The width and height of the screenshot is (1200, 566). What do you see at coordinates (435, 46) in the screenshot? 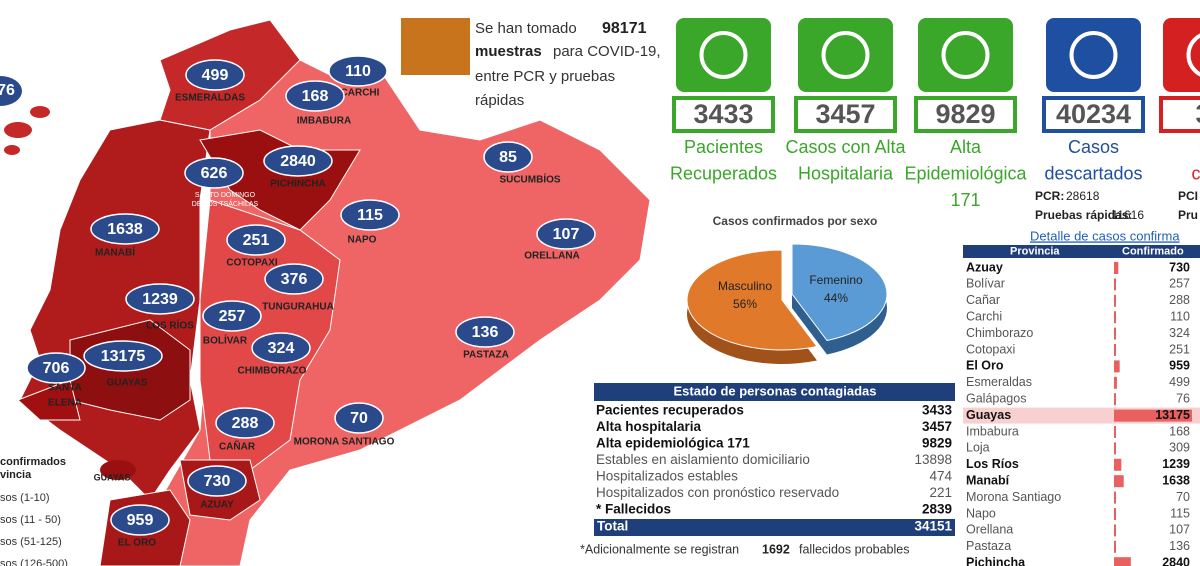
I see `samples-icon` at bounding box center [435, 46].